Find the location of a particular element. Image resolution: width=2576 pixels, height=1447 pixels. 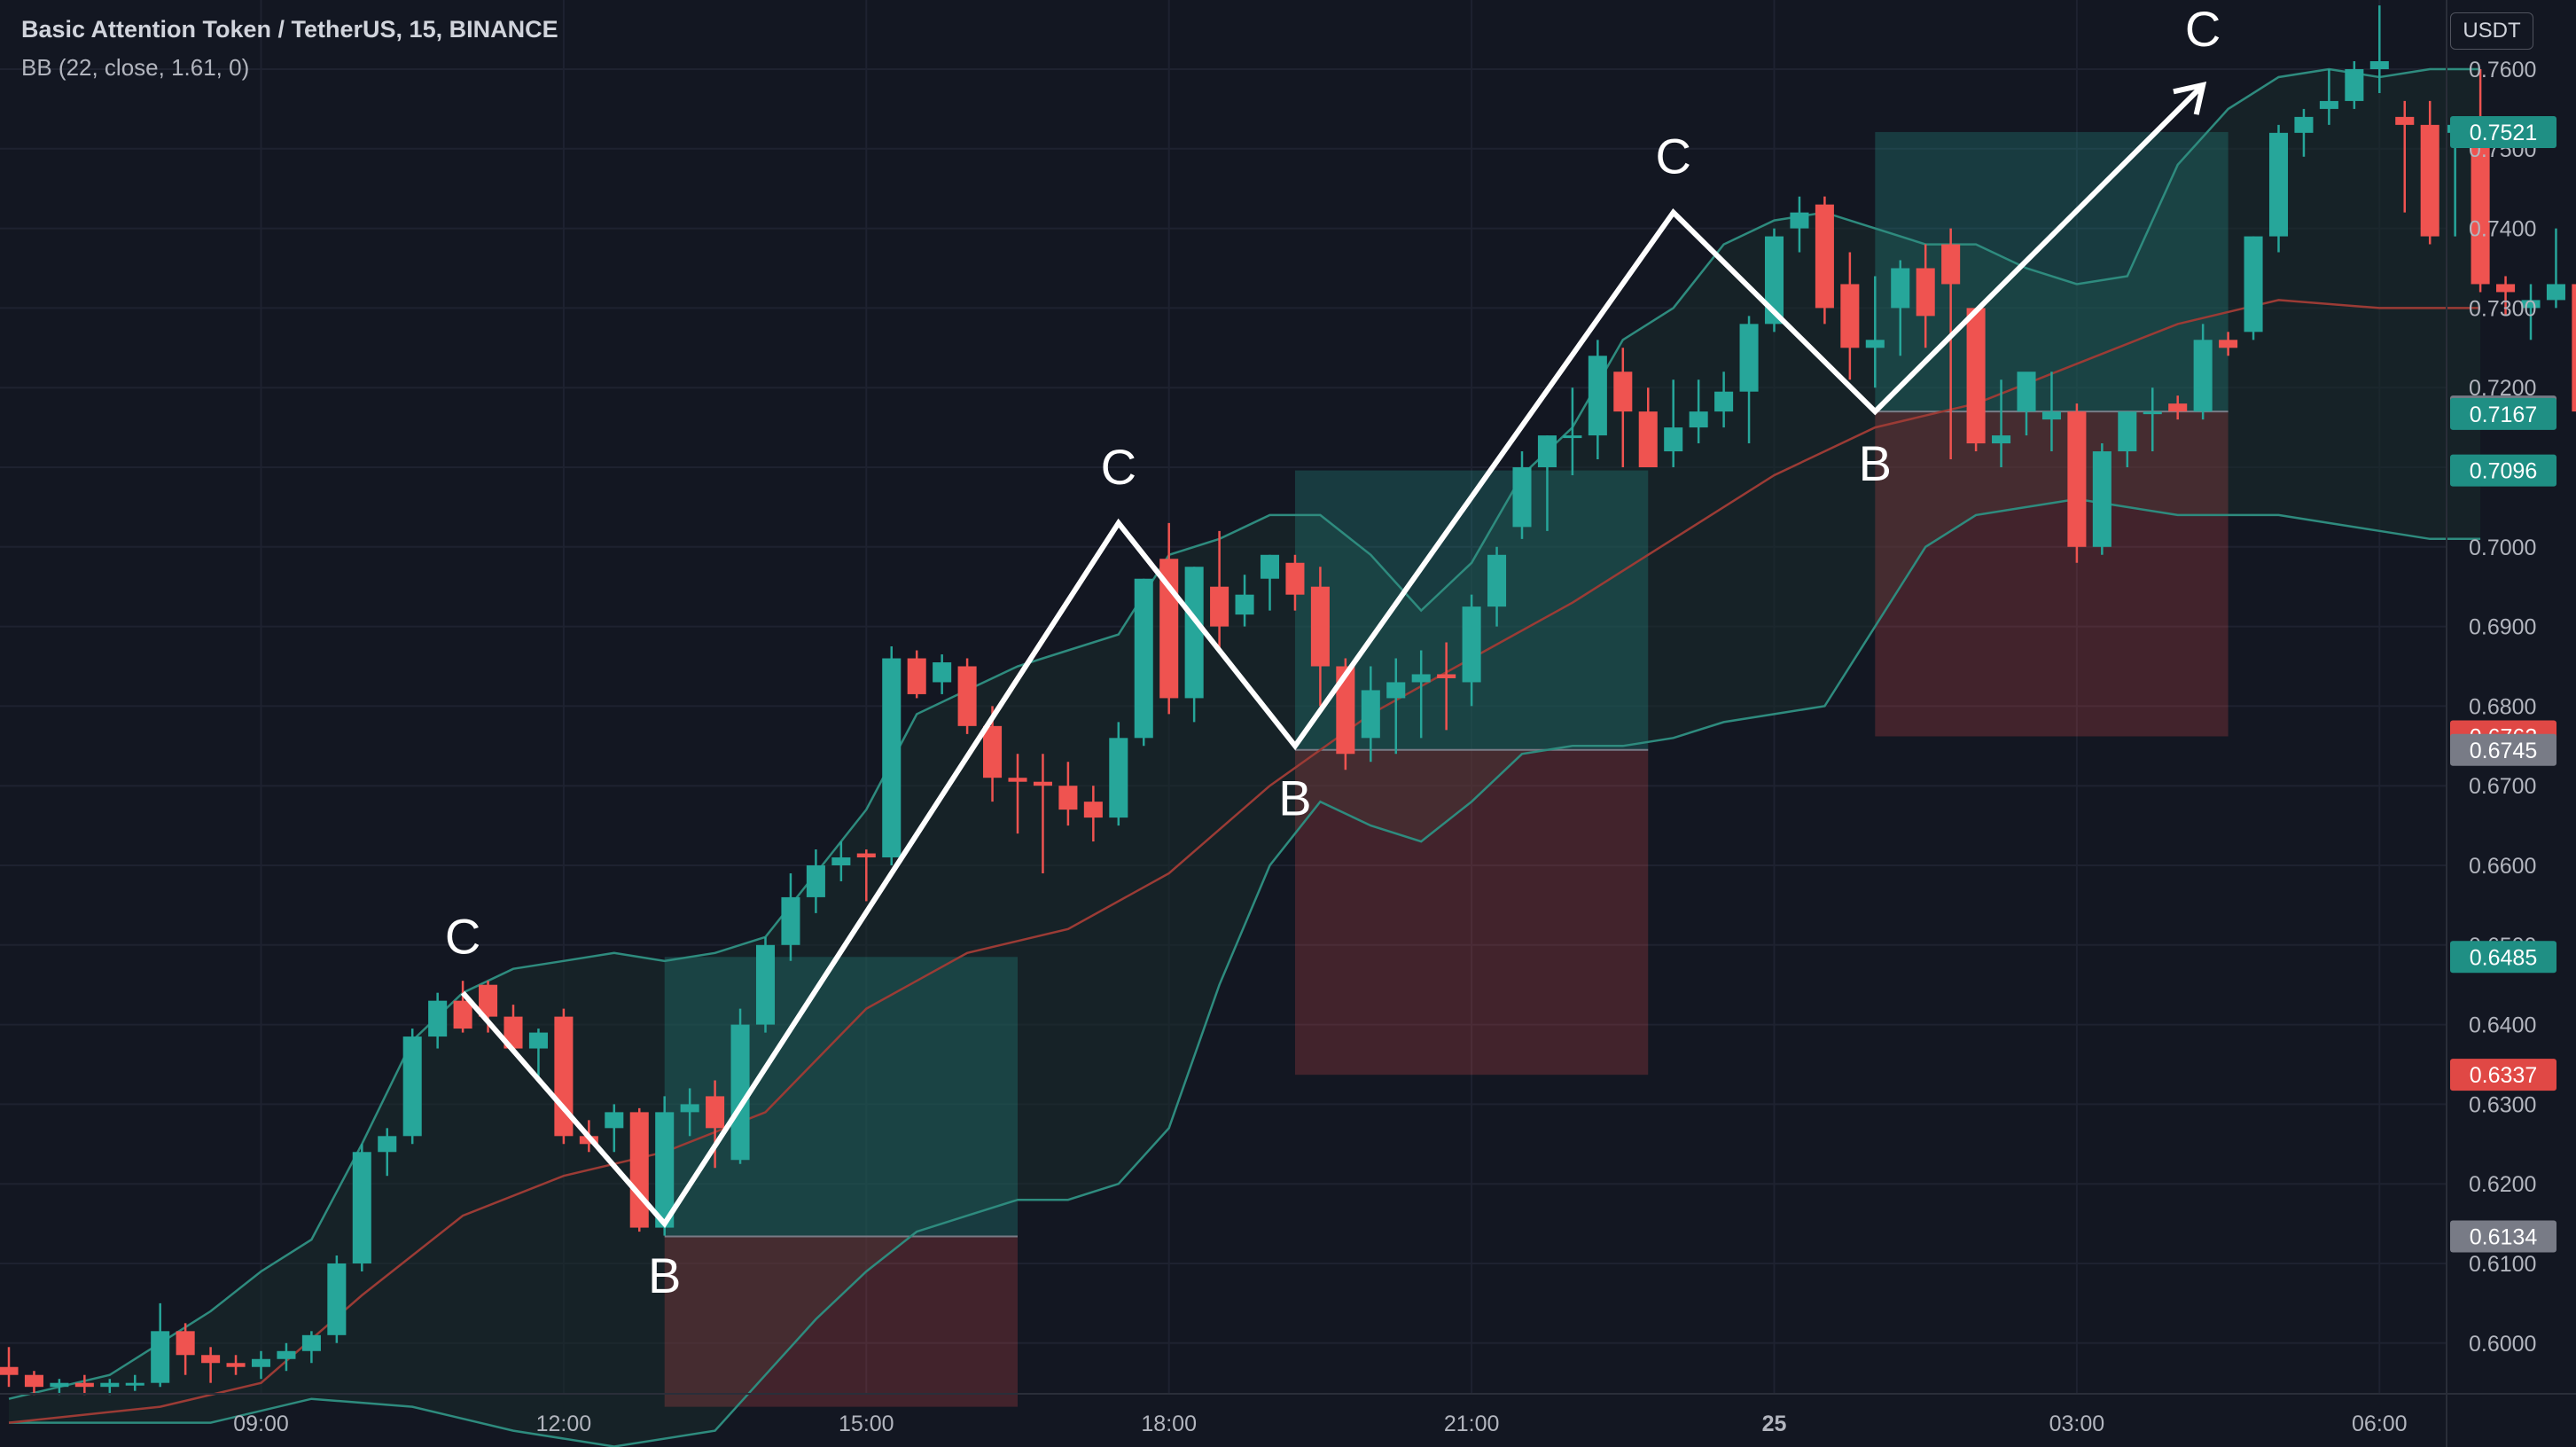

stop-zone is located at coordinates (2052, 574).